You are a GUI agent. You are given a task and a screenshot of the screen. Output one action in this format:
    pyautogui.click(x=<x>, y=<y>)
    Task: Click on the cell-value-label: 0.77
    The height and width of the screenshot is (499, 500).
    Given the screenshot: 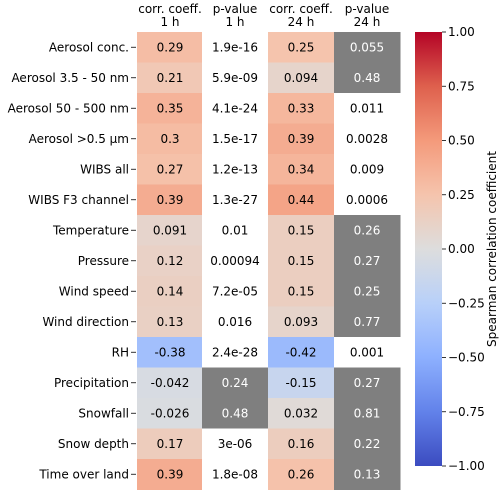 What is the action you would take?
    pyautogui.click(x=367, y=322)
    